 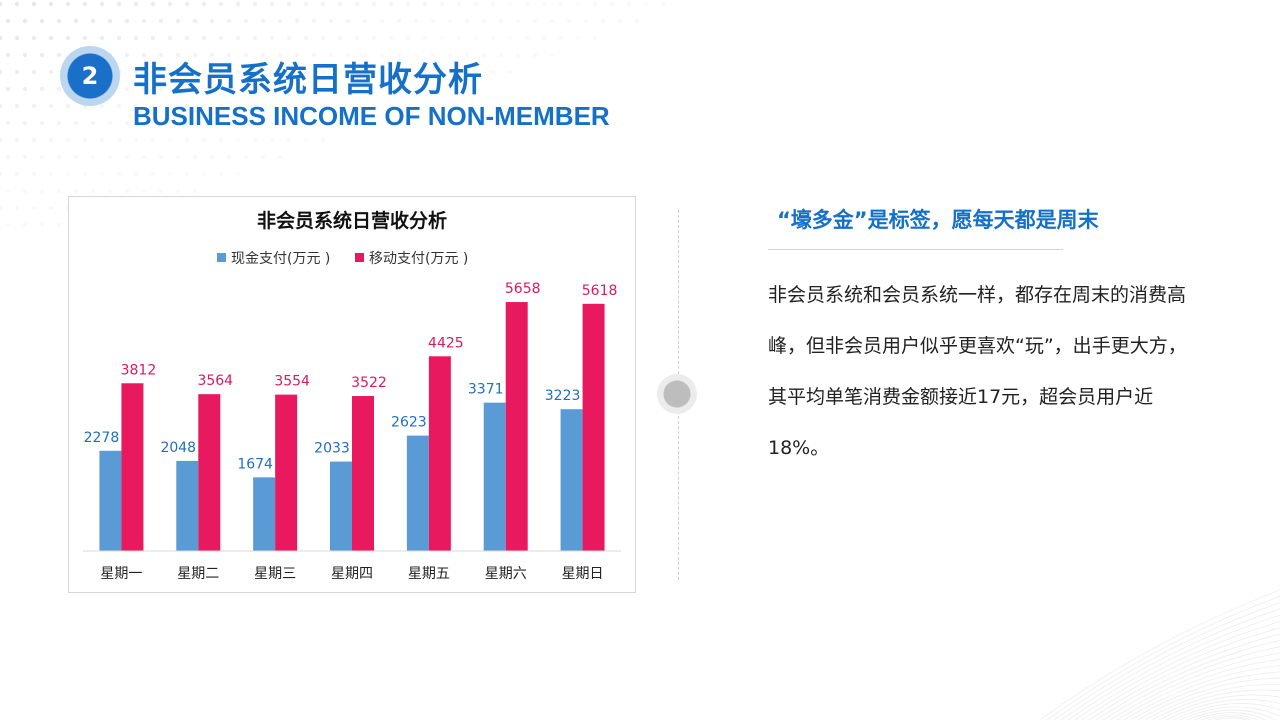 What do you see at coordinates (332, 449) in the screenshot?
I see `data-label: 2033` at bounding box center [332, 449].